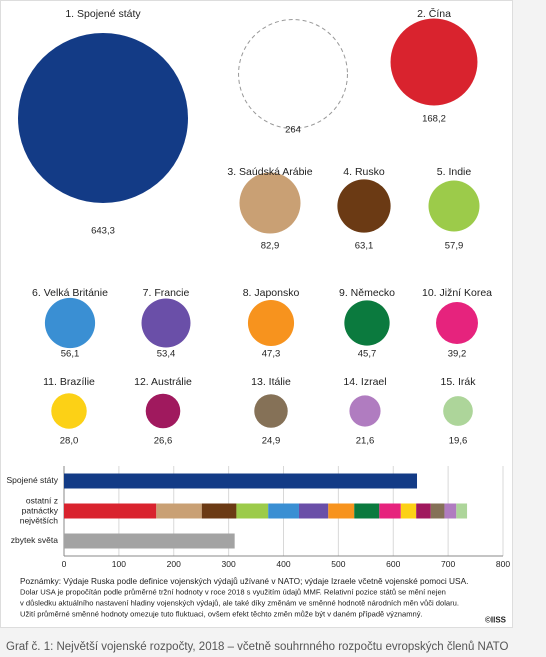 The image size is (546, 657). I want to click on x-tick-label: 700, so click(448, 564).